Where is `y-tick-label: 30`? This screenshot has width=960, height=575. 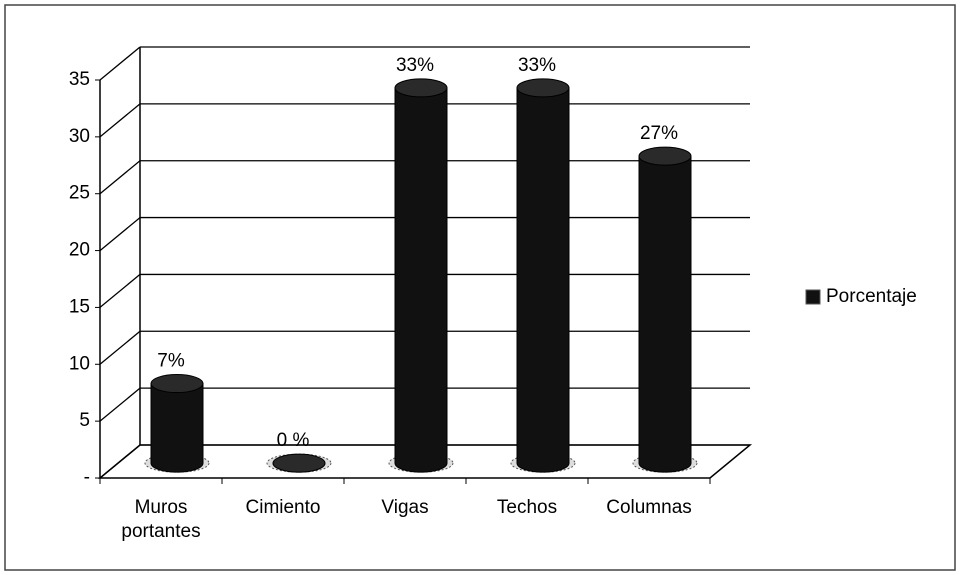
y-tick-label: 30 is located at coordinates (79, 136).